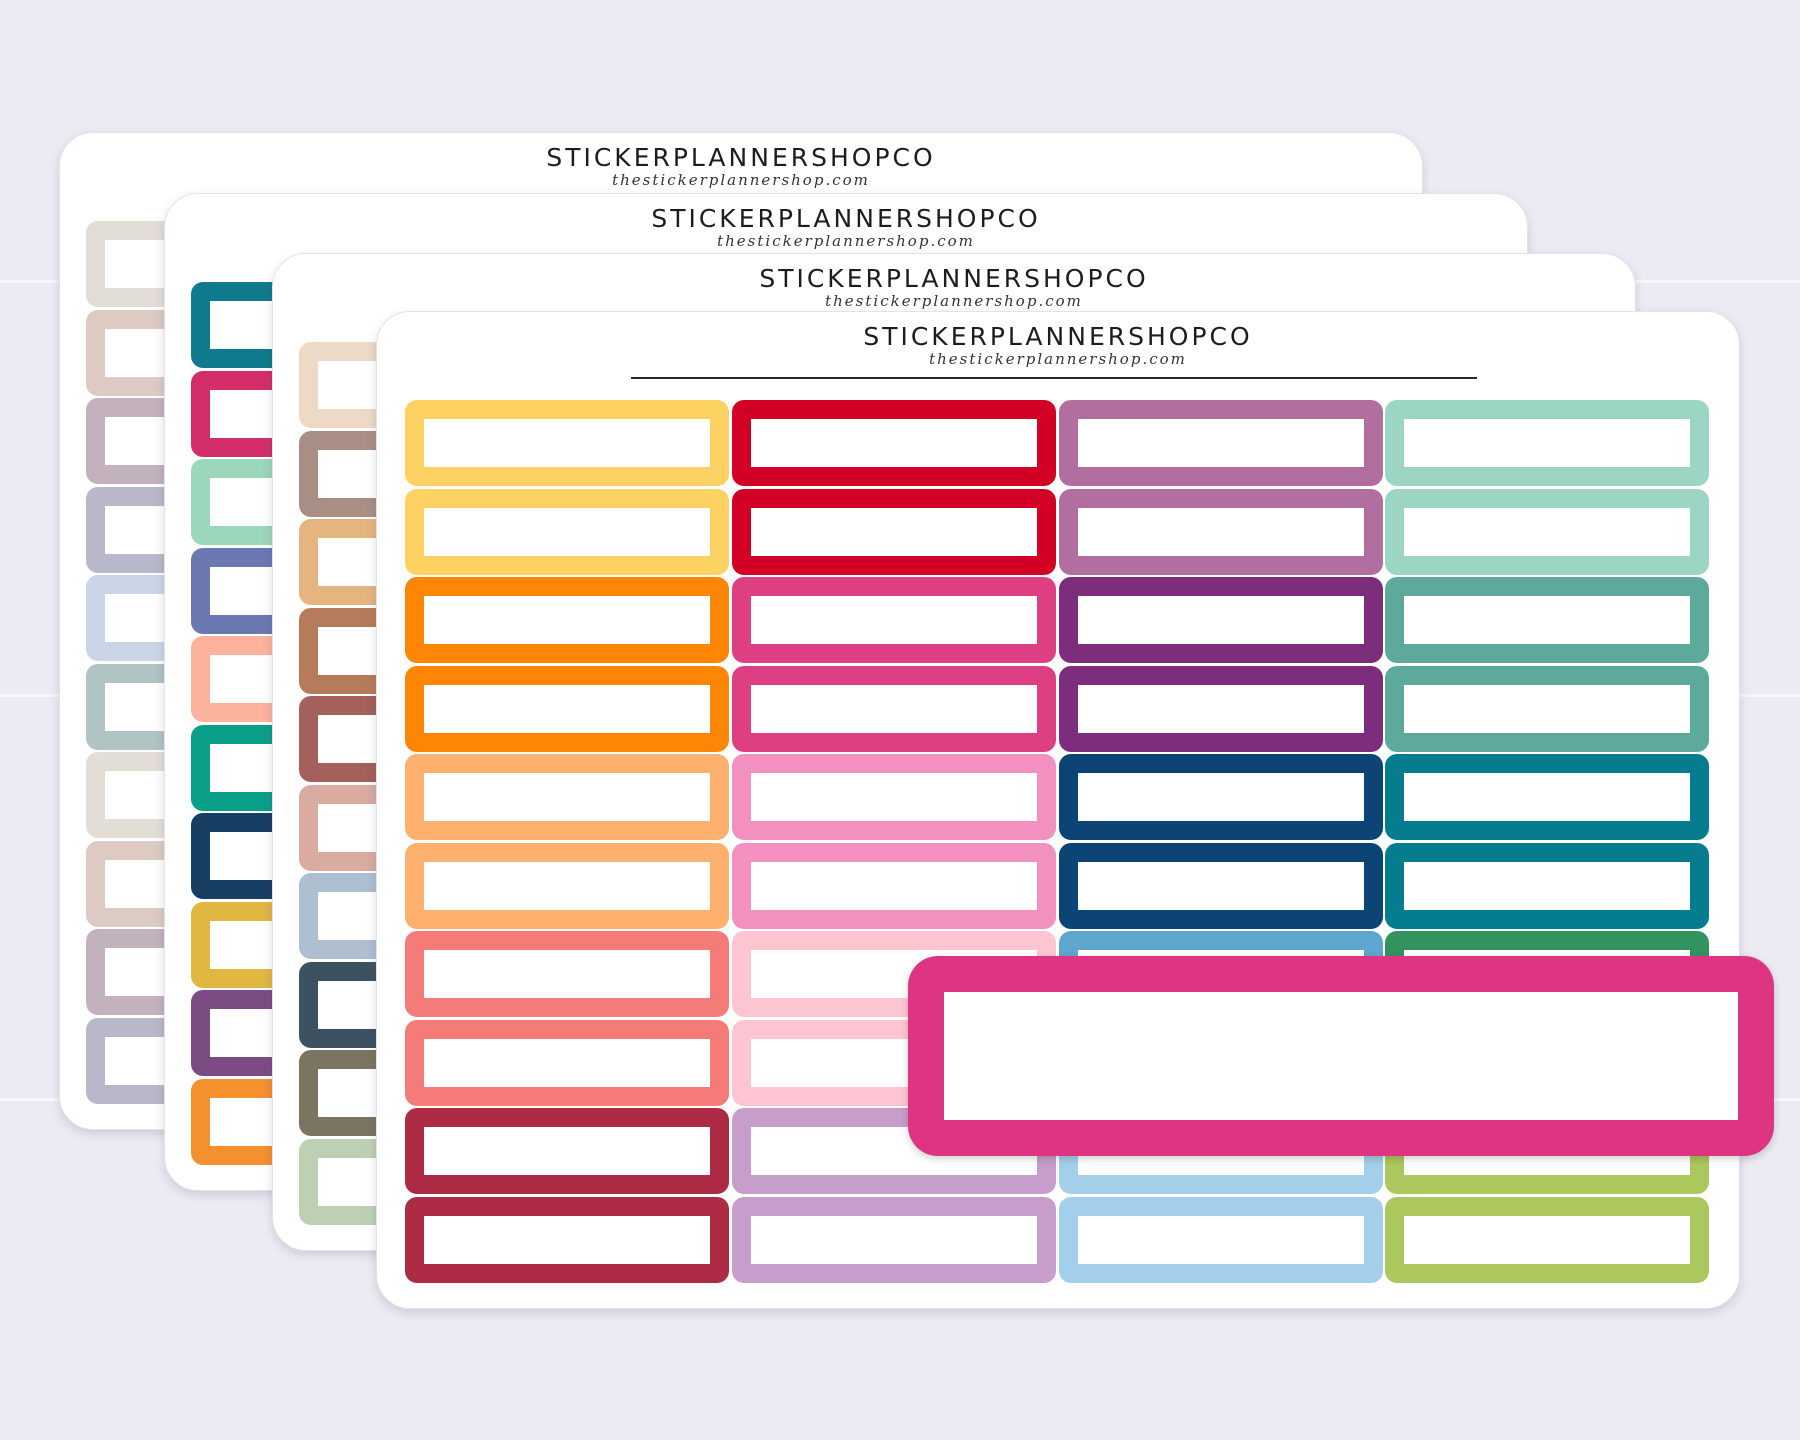 The image size is (1800, 1440). What do you see at coordinates (1341, 1056) in the screenshot?
I see `featured-sticker-closeup` at bounding box center [1341, 1056].